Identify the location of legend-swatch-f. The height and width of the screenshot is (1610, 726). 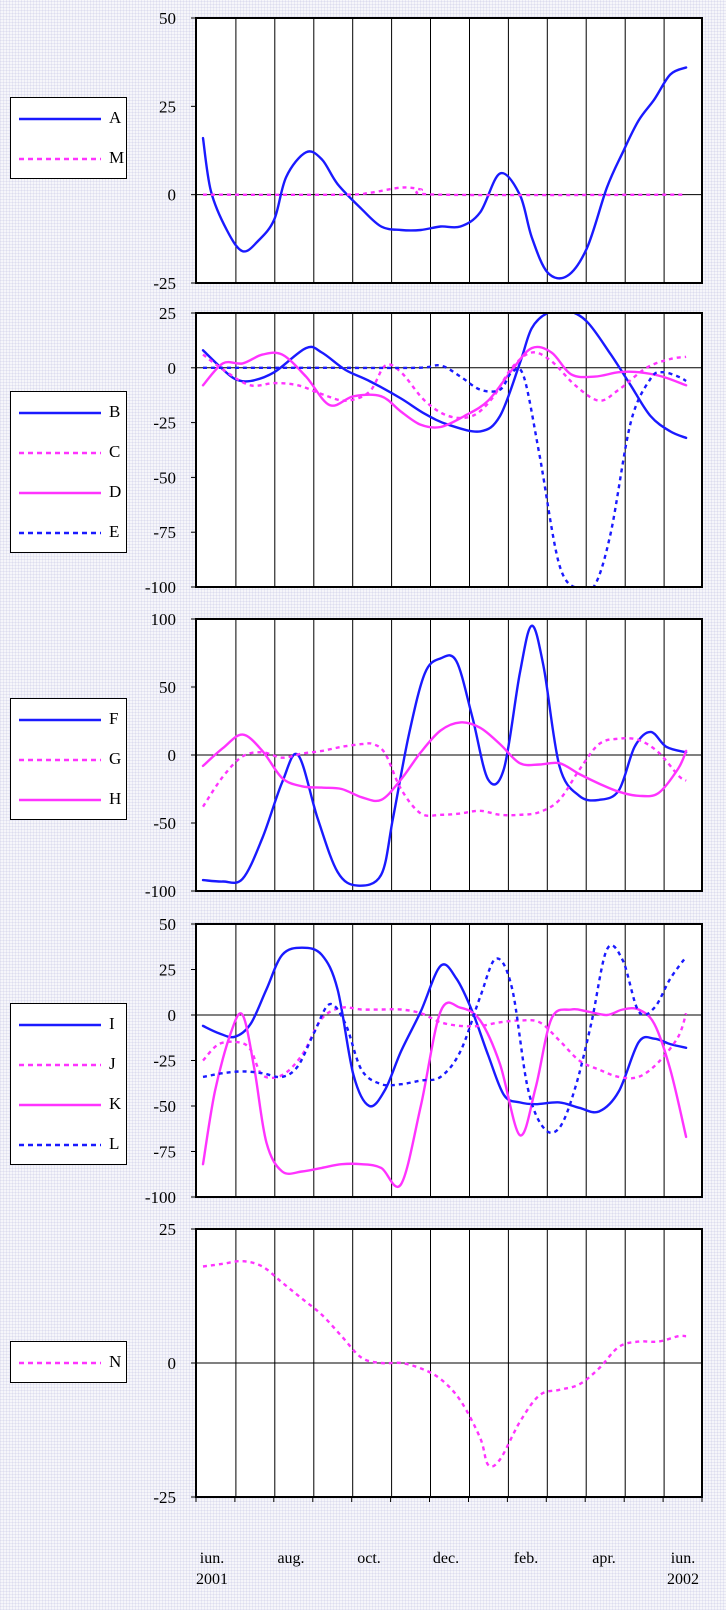
(60, 720).